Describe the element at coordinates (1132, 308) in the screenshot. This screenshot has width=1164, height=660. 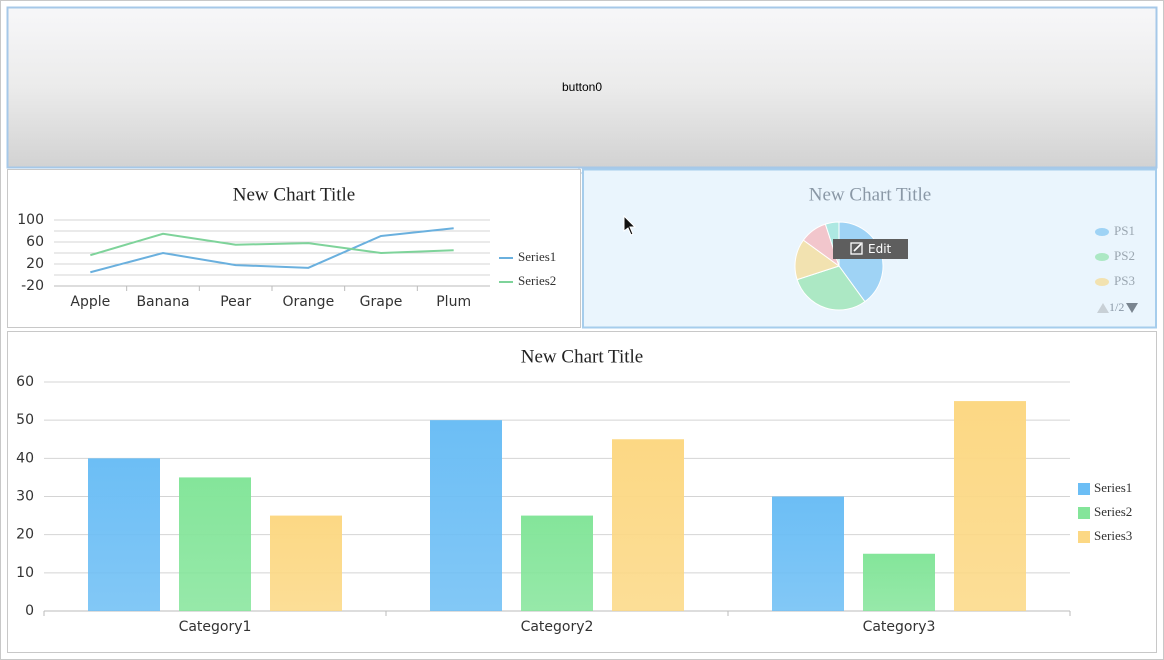
I see `pager-down` at that location.